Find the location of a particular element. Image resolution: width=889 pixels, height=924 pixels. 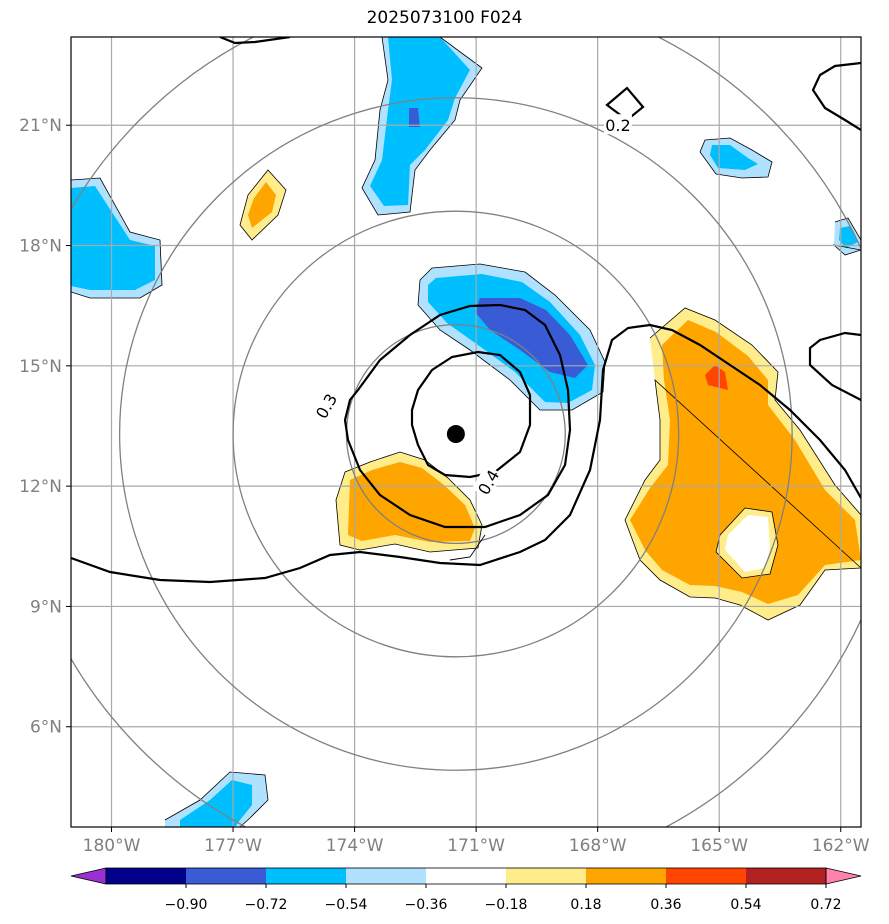

latitude-tick-label: 21°N is located at coordinates (40, 126).